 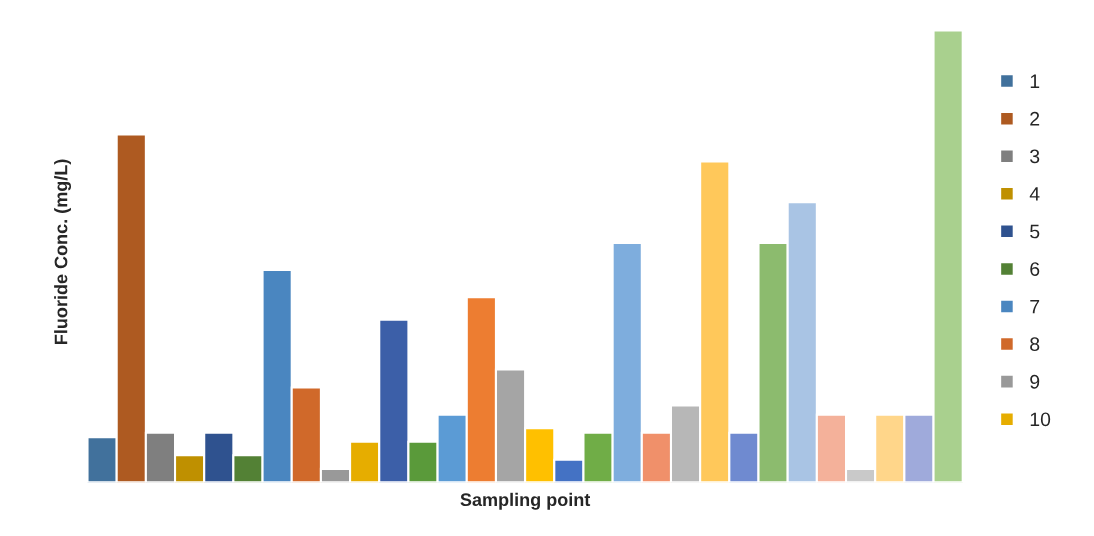 I want to click on legend-label: 8, so click(x=1035, y=344).